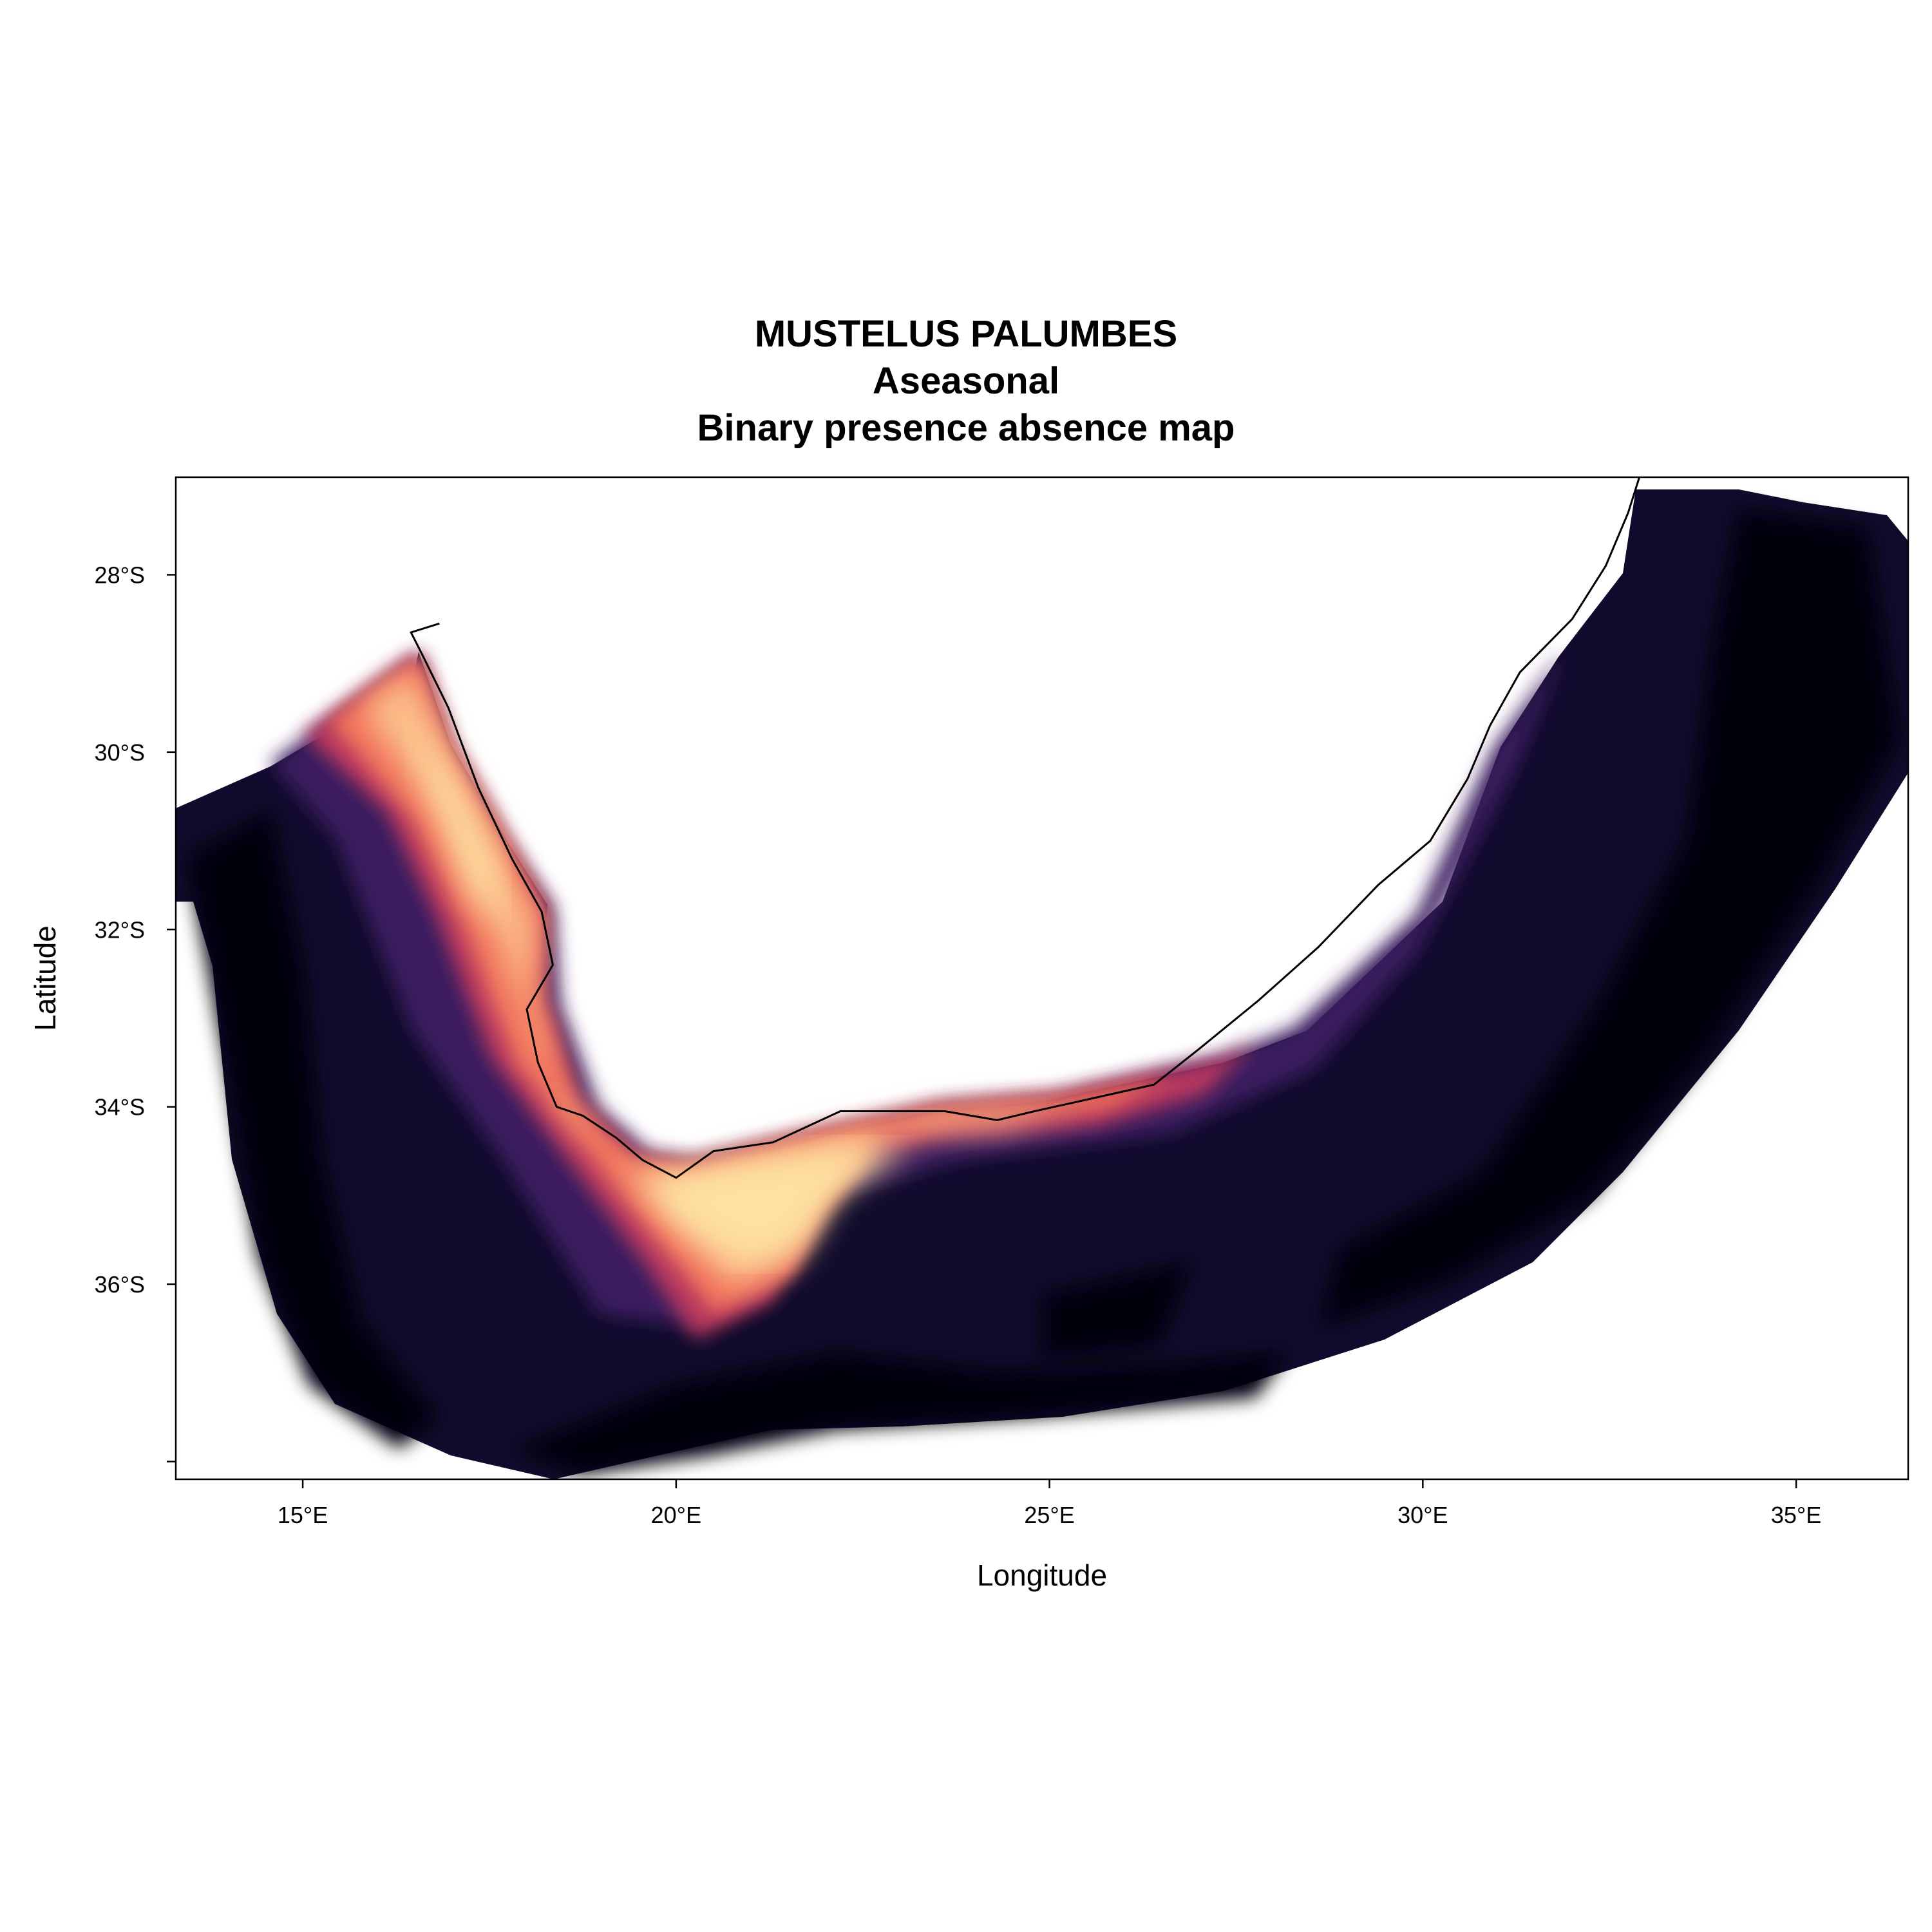  Describe the element at coordinates (779, 1204) in the screenshot. I see `agulhas-bank` at that location.